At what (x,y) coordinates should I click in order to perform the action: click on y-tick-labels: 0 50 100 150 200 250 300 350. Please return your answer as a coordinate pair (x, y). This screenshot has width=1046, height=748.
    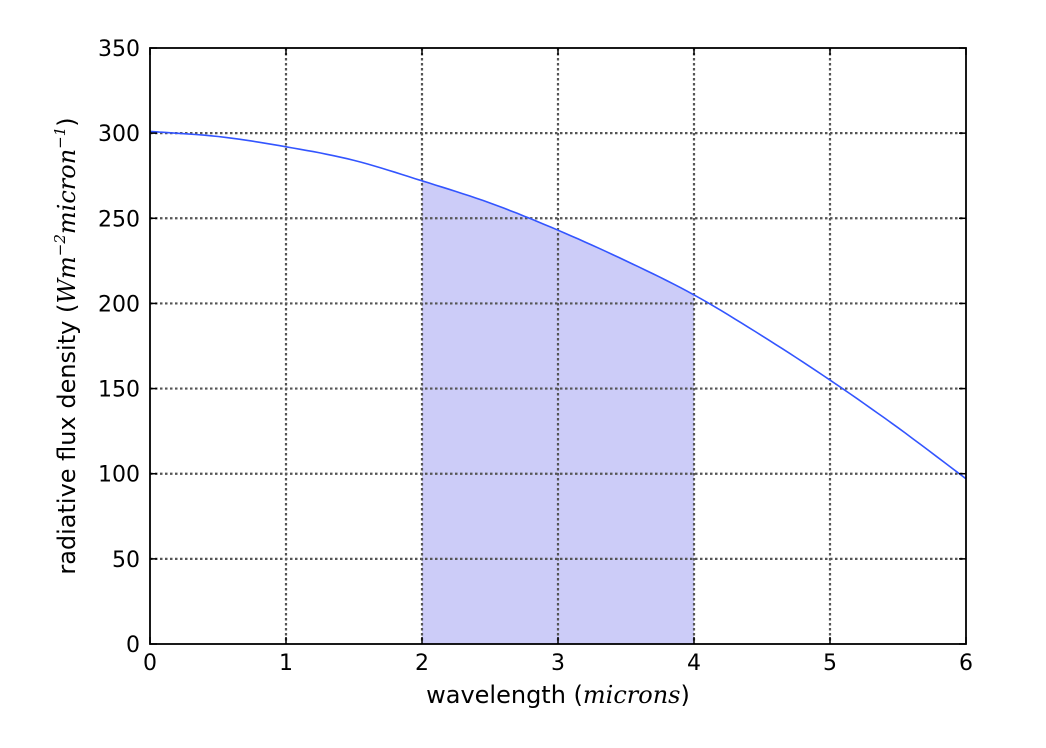
    Looking at the image, I should click on (119, 347).